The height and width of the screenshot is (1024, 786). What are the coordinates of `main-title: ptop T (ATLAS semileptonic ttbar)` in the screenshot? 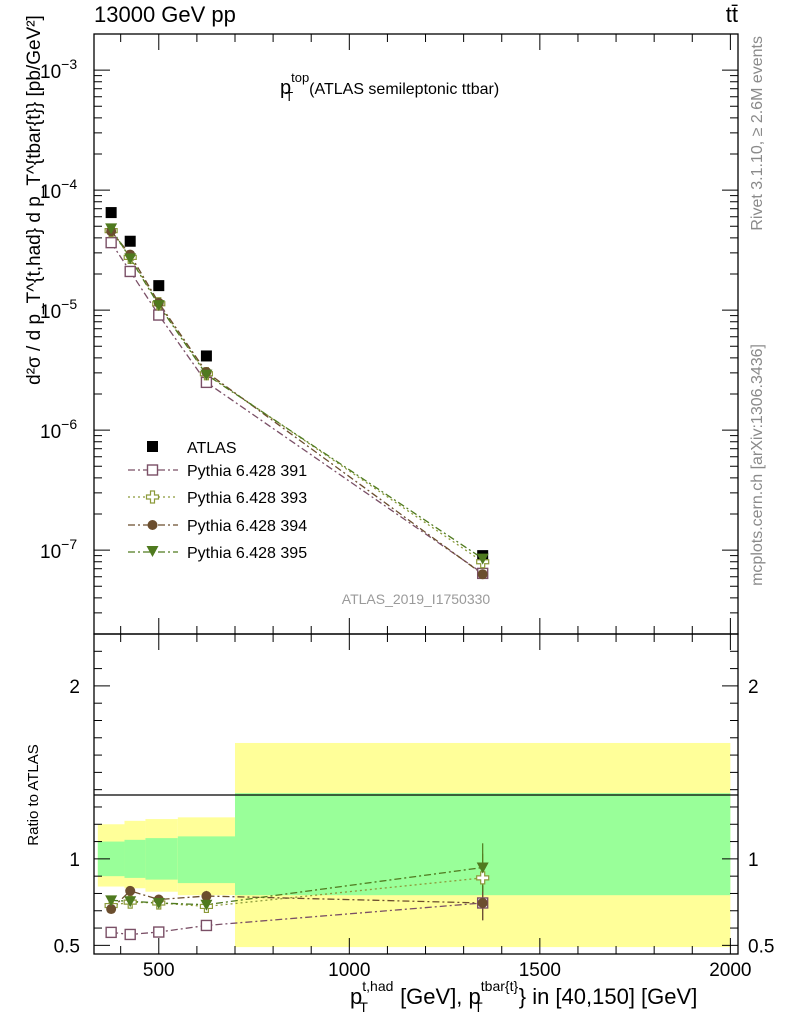 It's located at (389, 87).